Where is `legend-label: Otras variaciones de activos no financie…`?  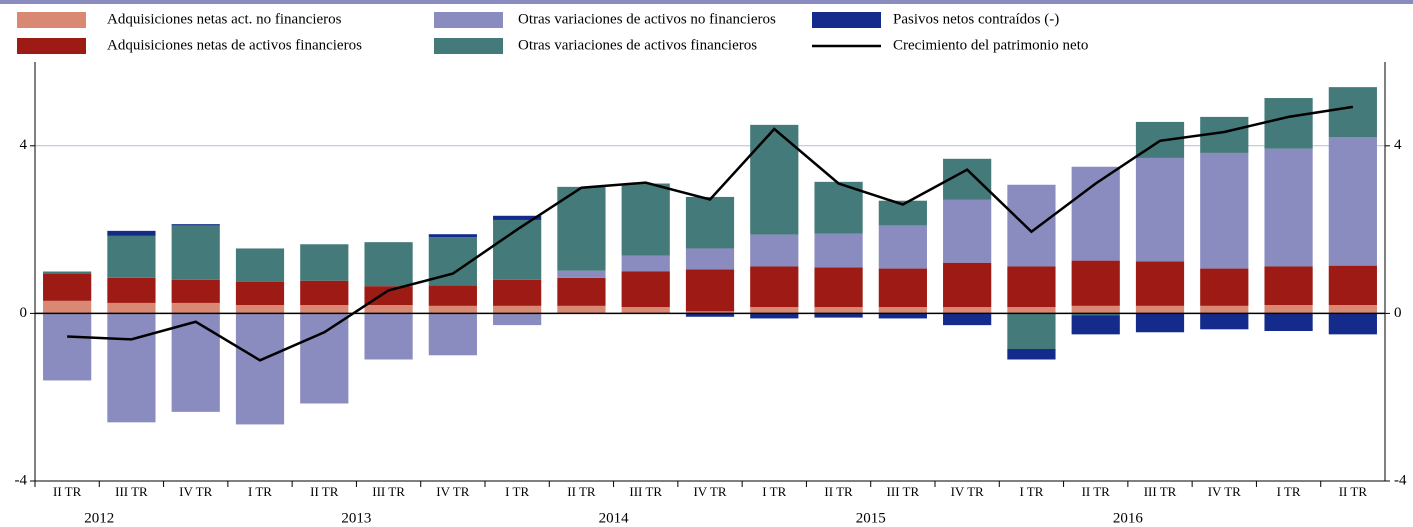 legend-label: Otras variaciones de activos no financie… is located at coordinates (647, 19).